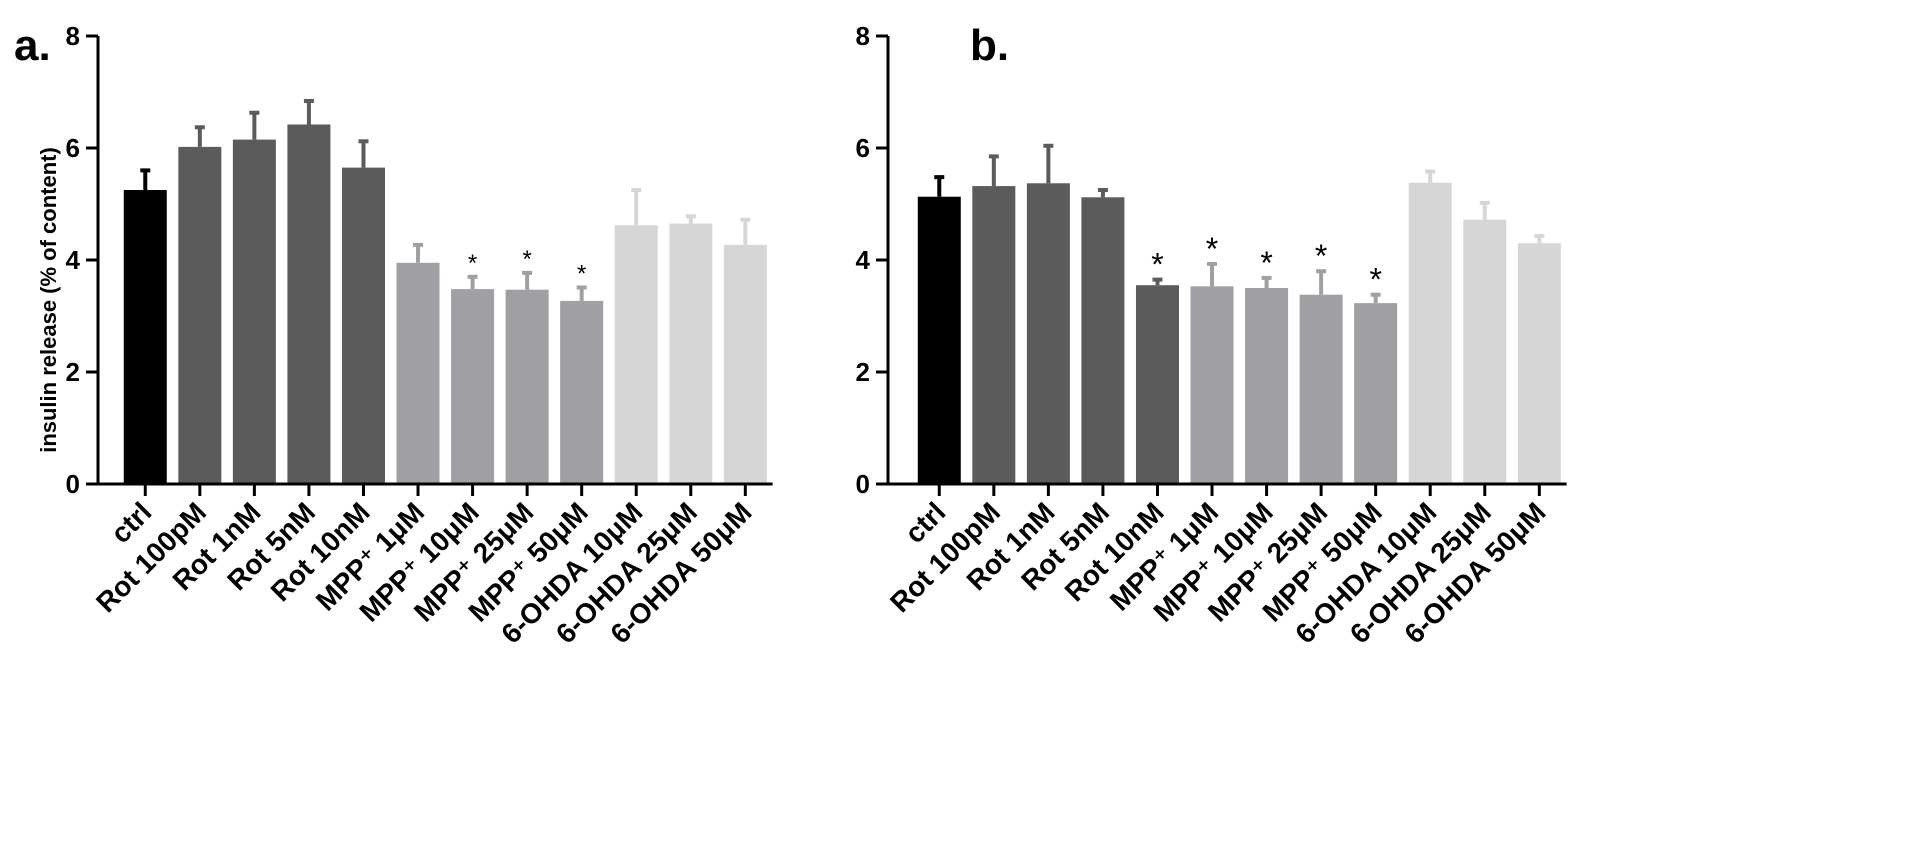 Image resolution: width=1918 pixels, height=864 pixels. I want to click on panel-label-b: b., so click(989, 45).